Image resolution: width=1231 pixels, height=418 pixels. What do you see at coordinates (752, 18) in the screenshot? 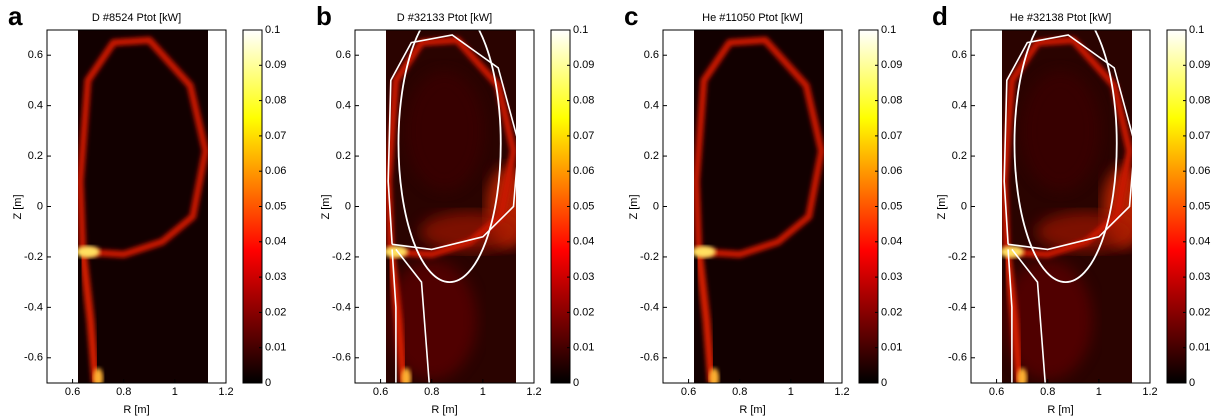
I see `chart-title: He #11050 Ptot [kW]` at bounding box center [752, 18].